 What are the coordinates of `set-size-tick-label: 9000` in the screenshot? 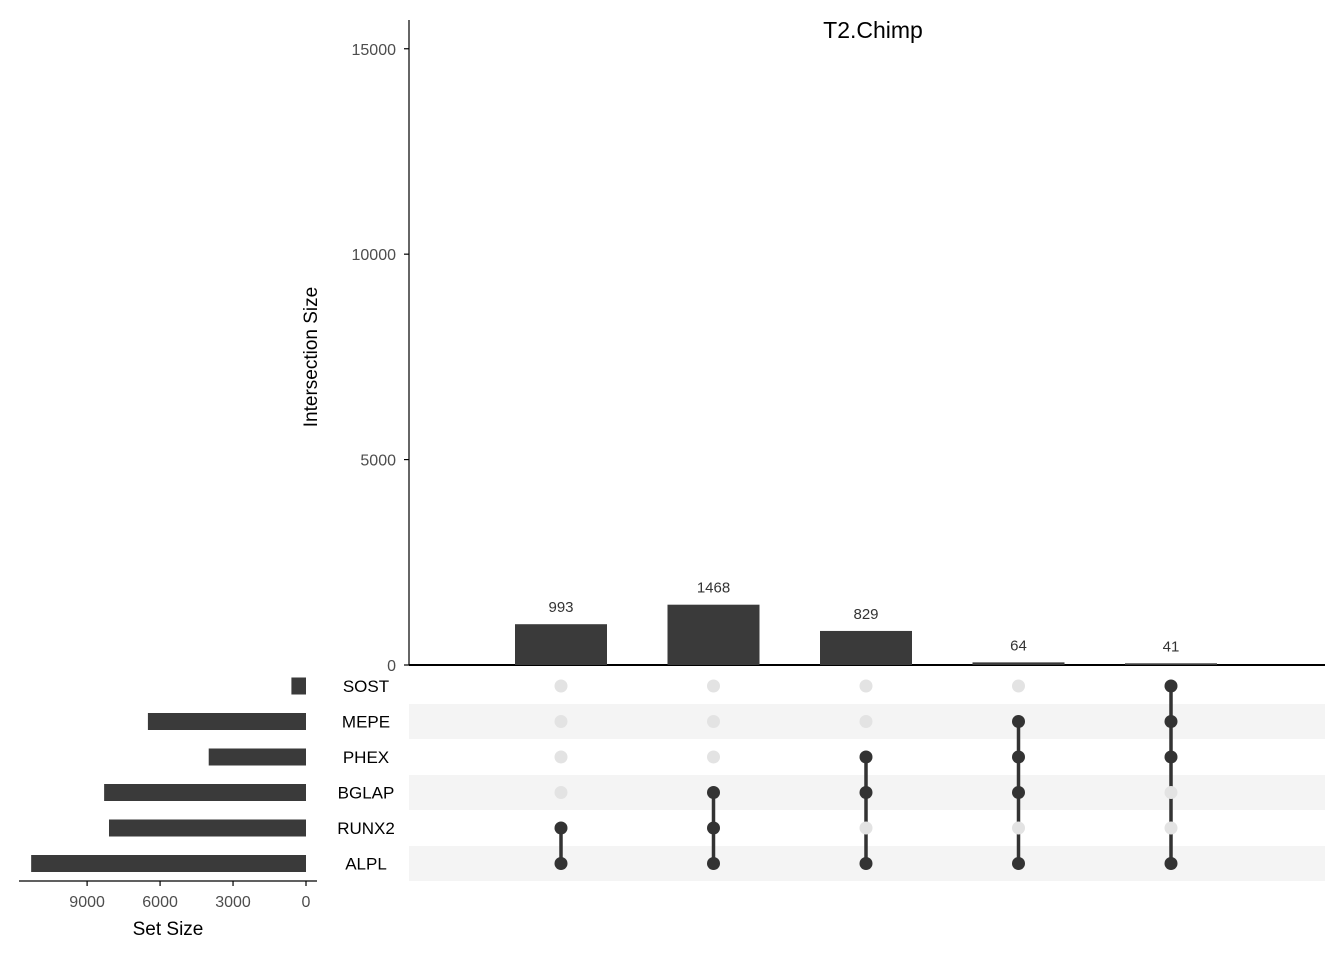 It's located at (87, 902).